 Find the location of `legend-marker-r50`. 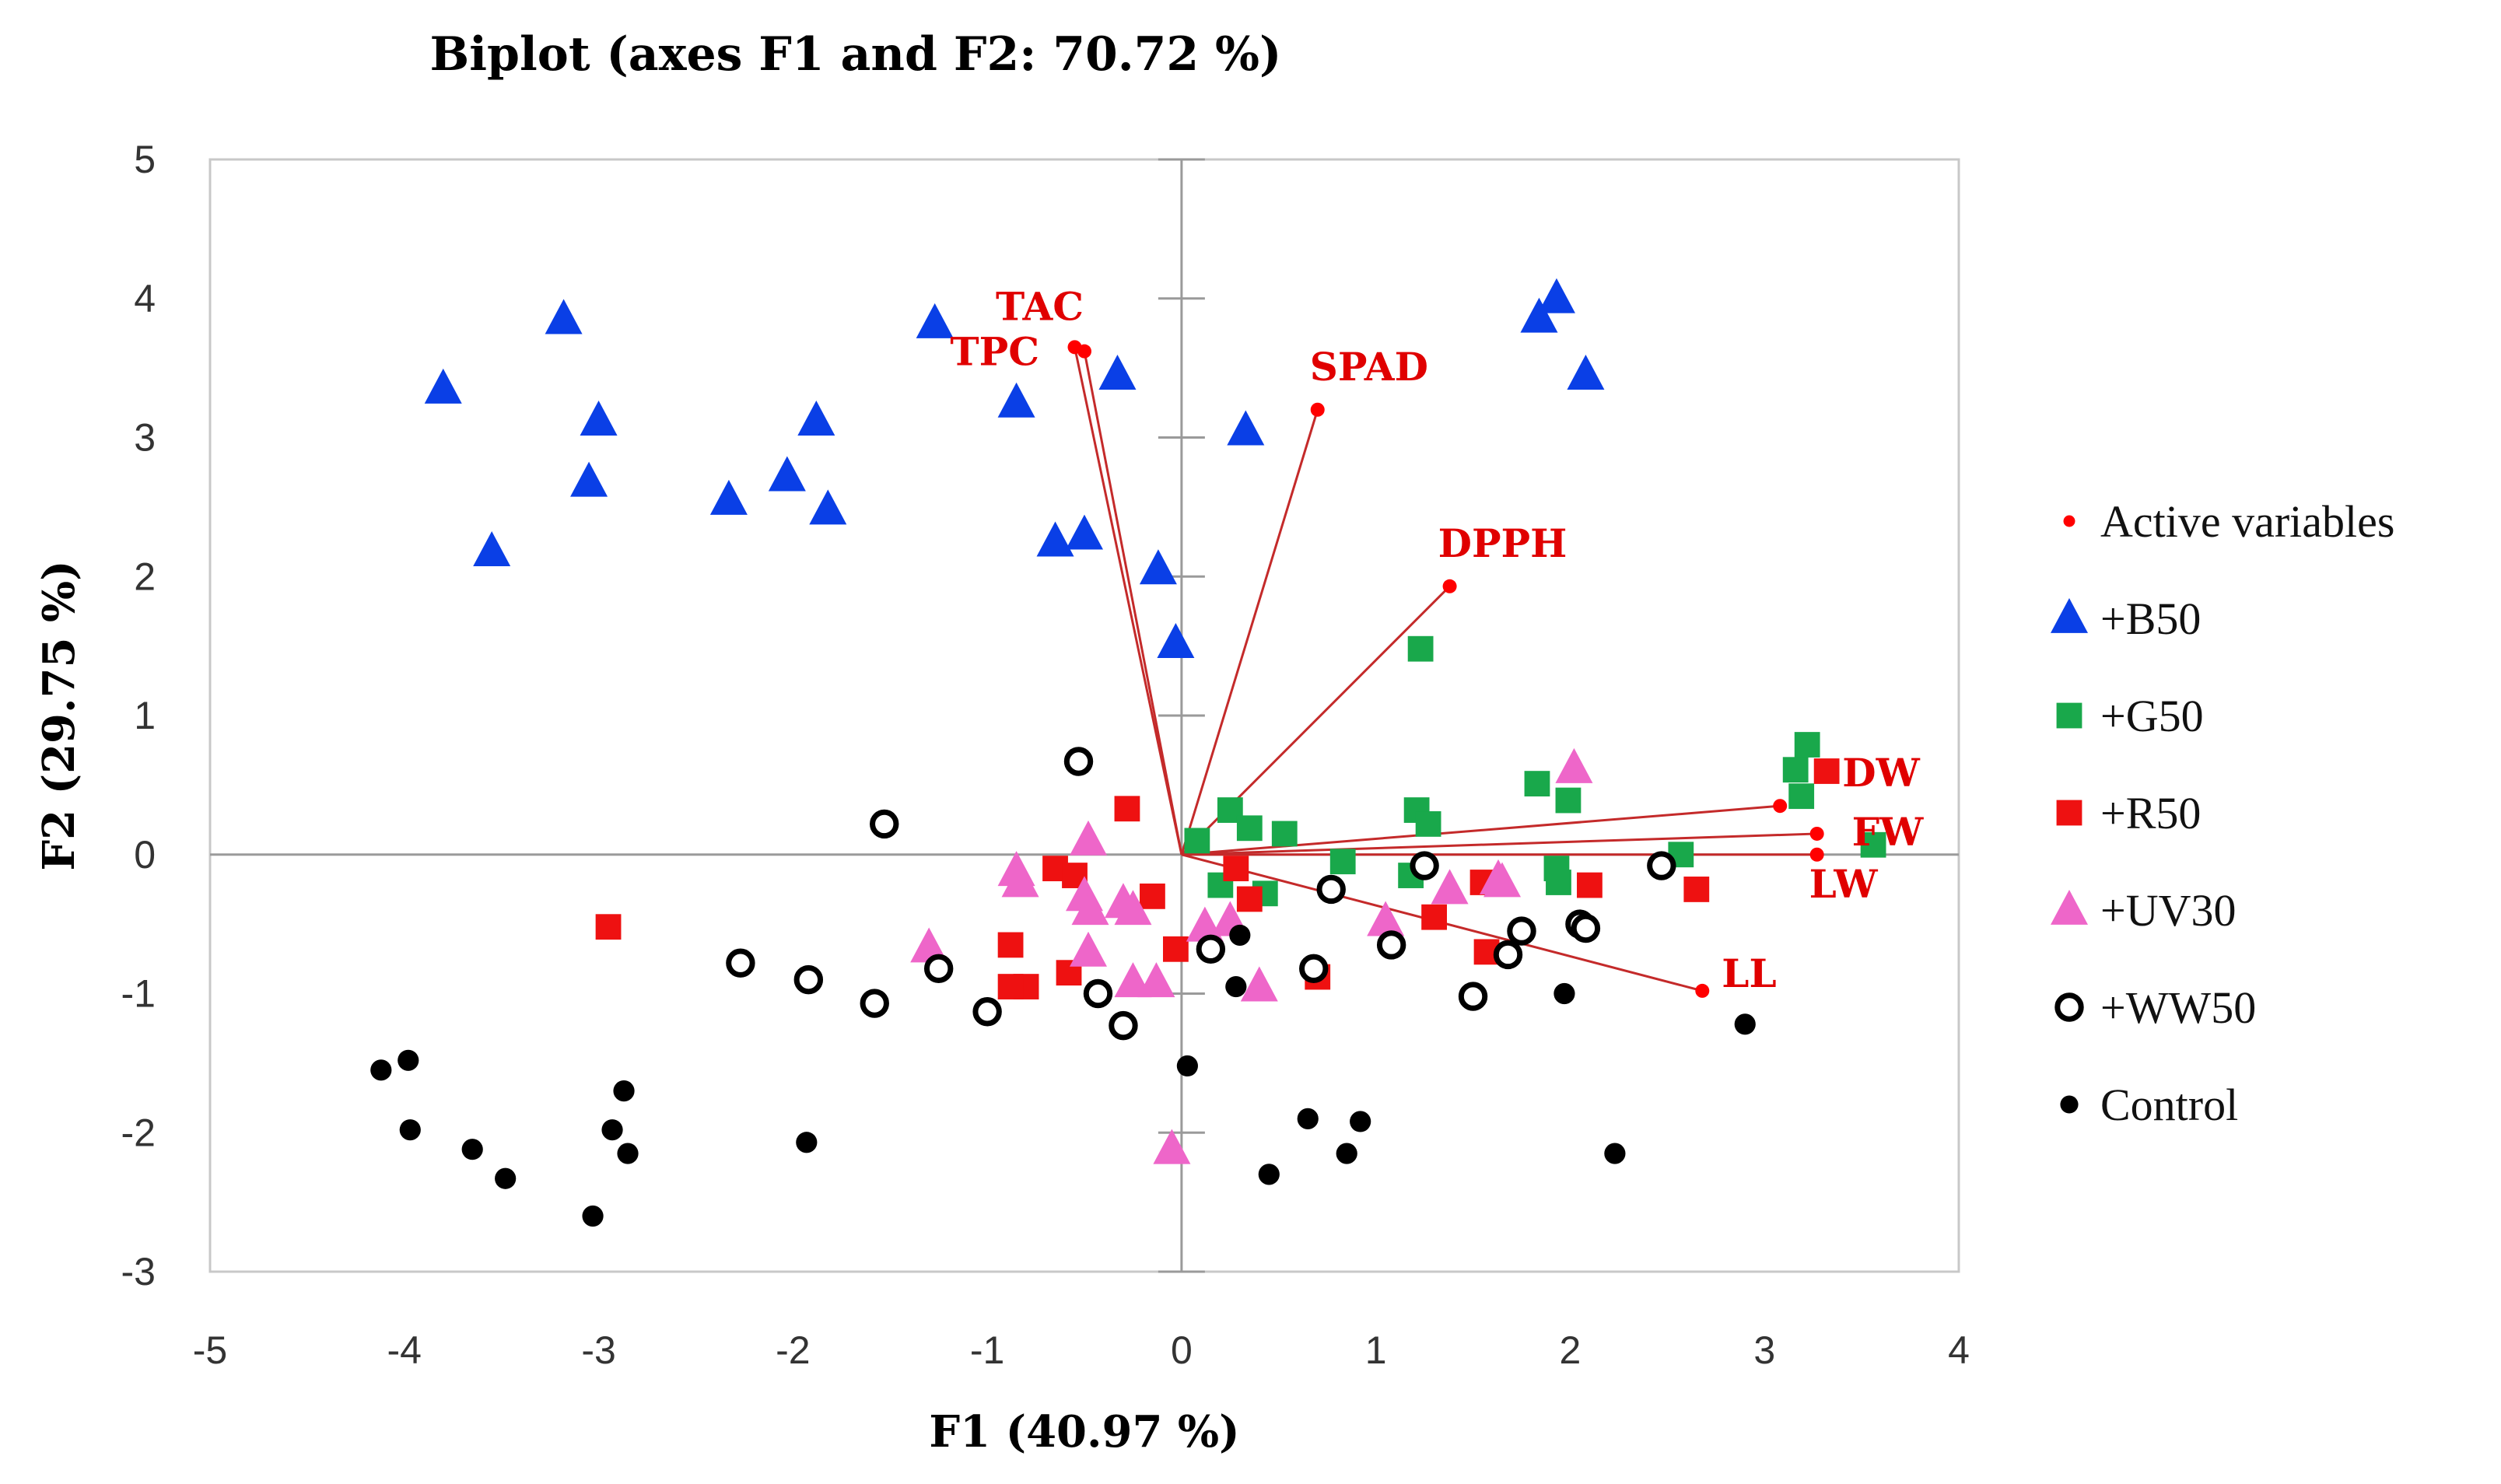

legend-marker-r50 is located at coordinates (2069, 813).